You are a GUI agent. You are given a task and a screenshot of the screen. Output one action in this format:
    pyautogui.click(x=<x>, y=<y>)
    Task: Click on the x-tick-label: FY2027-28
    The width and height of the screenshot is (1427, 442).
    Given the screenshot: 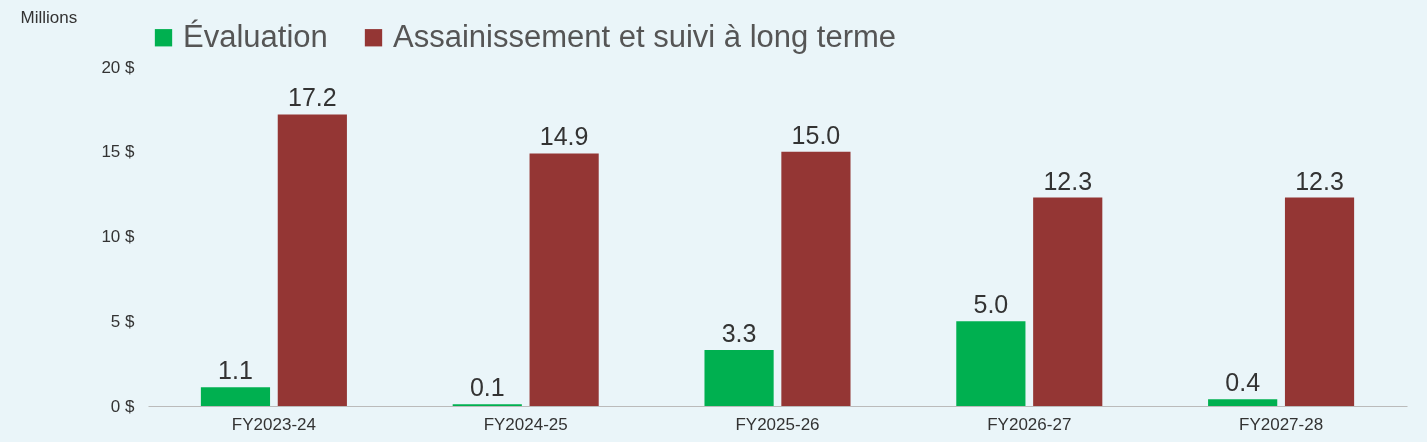 What is the action you would take?
    pyautogui.click(x=1281, y=424)
    